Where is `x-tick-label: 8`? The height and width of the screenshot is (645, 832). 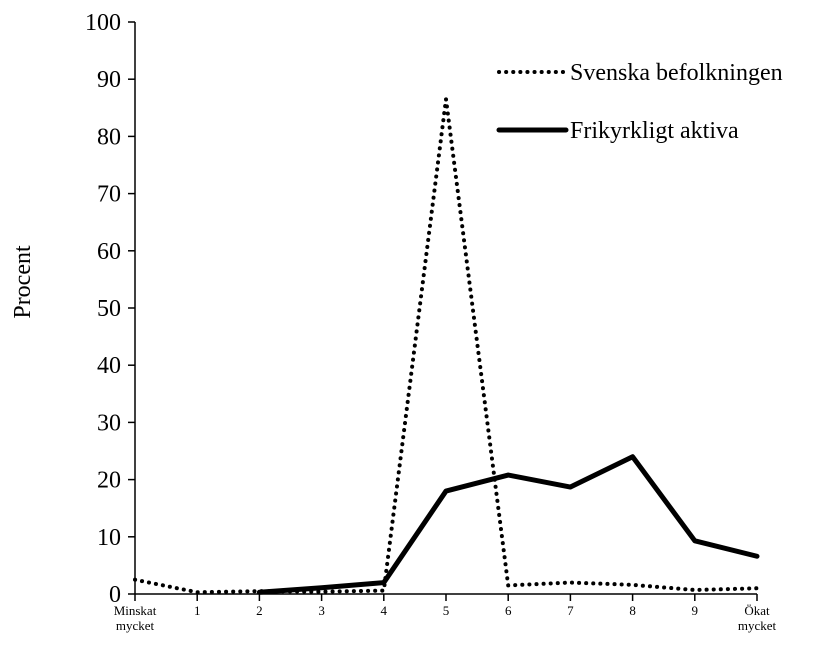
x-tick-label: 8 is located at coordinates (632, 610).